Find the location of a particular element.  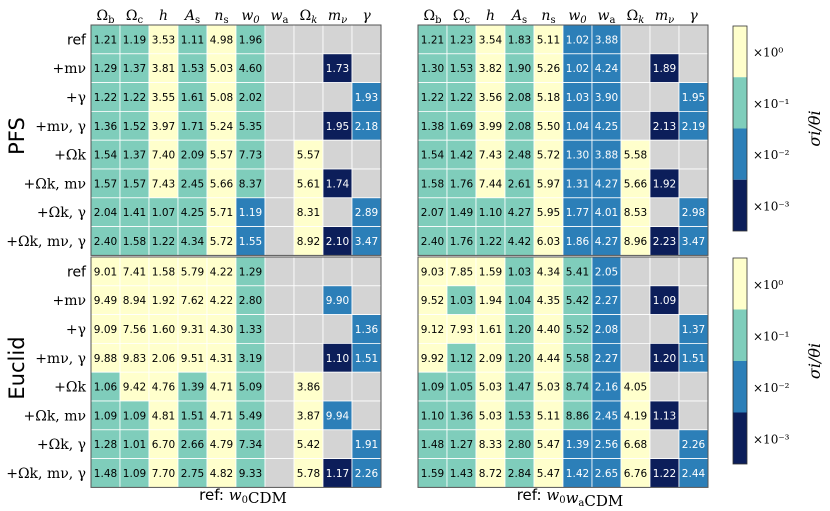

cell-value: 1.36 is located at coordinates (367, 330).